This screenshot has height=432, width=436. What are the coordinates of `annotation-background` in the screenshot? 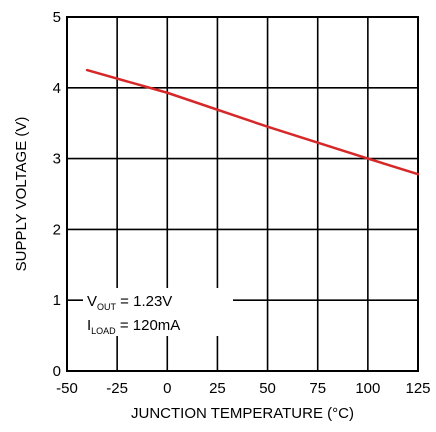 It's located at (158, 312).